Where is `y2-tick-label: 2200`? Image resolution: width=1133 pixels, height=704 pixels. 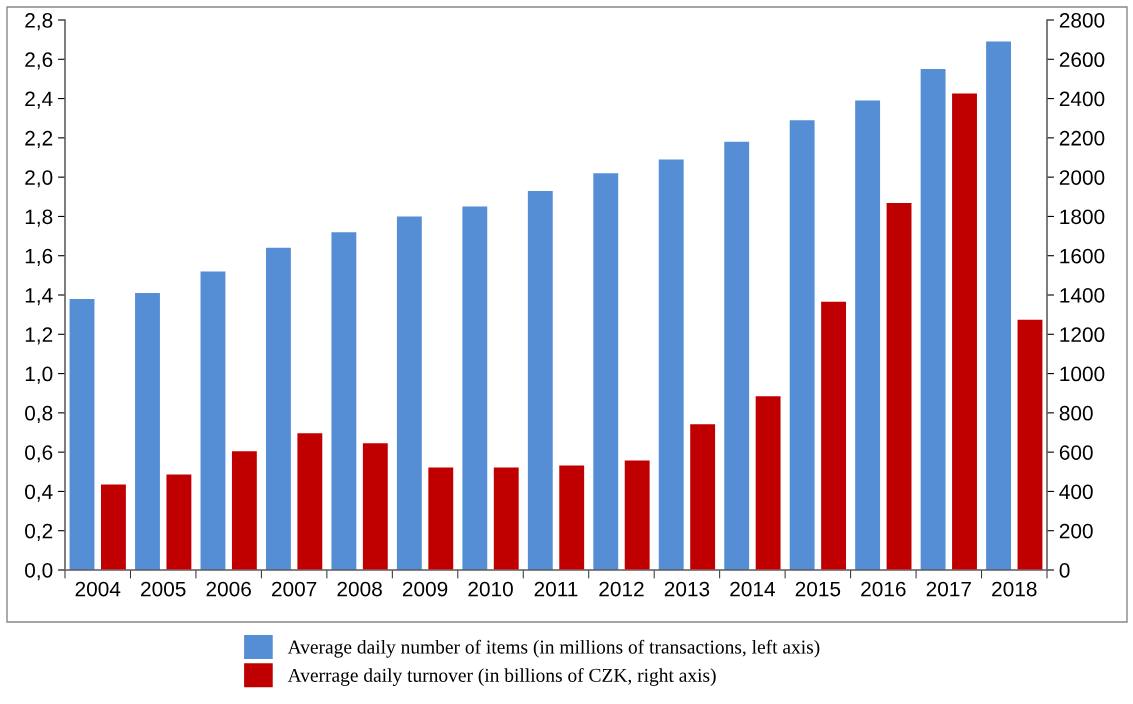 y2-tick-label: 2200 is located at coordinates (1082, 138).